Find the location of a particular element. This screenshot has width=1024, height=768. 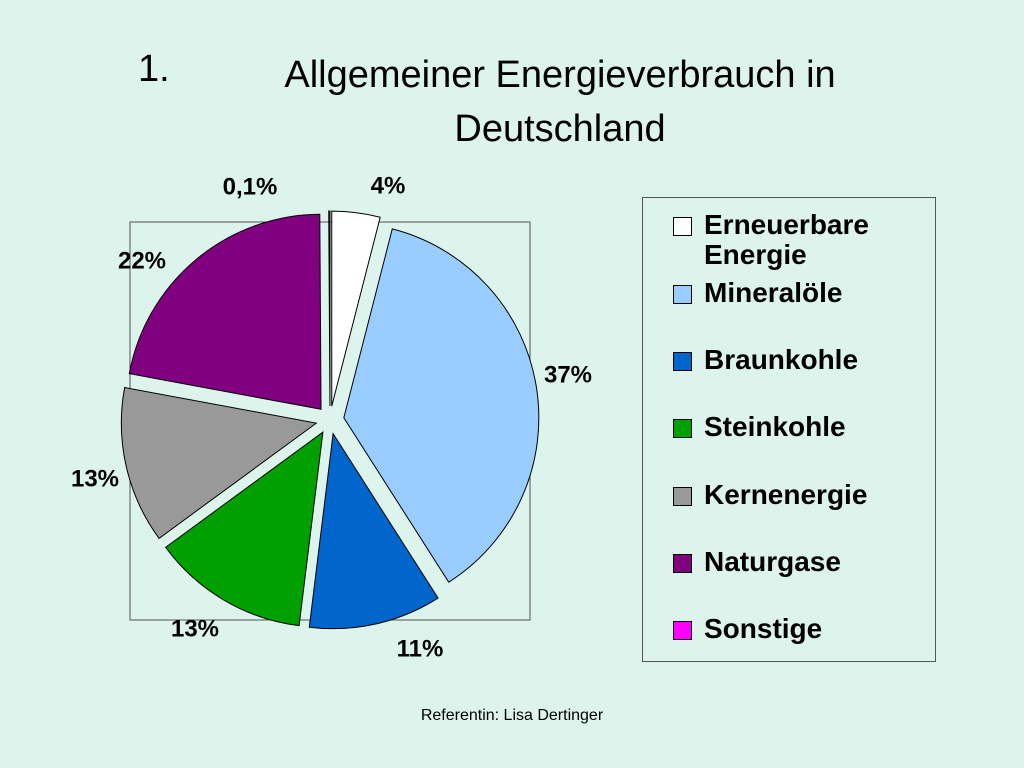

legend-item: Sonstige is located at coordinates (798, 629).